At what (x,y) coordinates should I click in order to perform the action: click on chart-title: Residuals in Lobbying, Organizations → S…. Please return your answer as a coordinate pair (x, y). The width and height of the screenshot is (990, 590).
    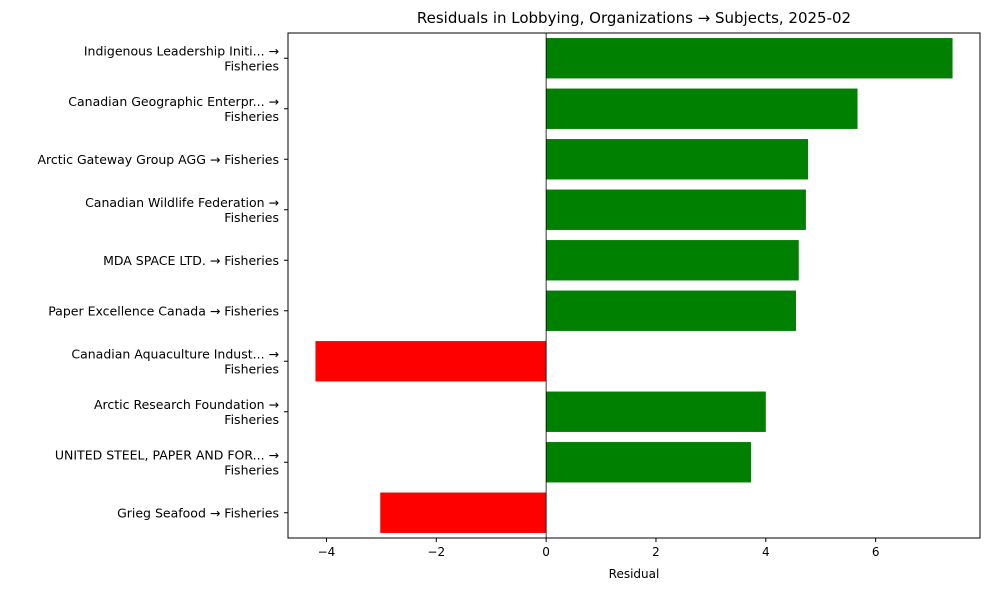
    Looking at the image, I should click on (634, 18).